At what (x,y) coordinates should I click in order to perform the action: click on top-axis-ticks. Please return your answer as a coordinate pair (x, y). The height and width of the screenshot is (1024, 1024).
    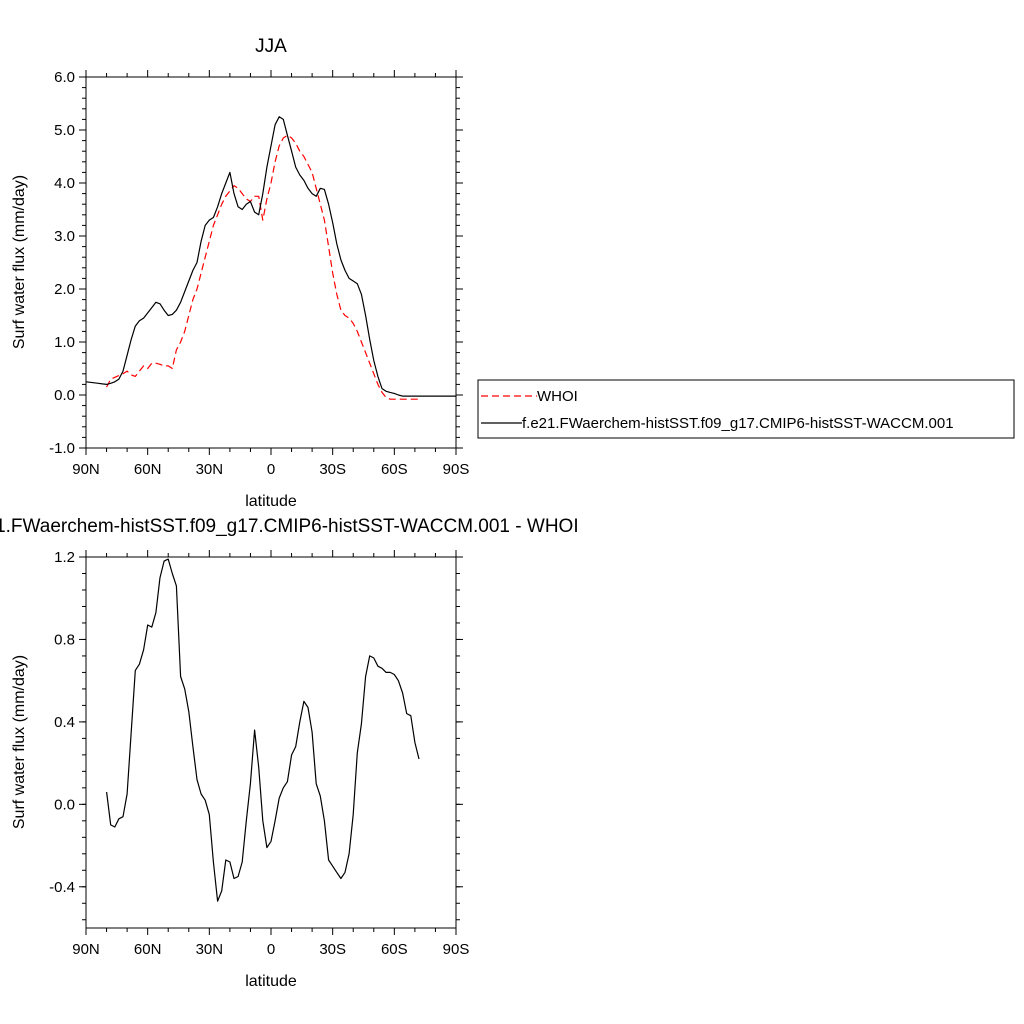
    Looking at the image, I should click on (271, 262).